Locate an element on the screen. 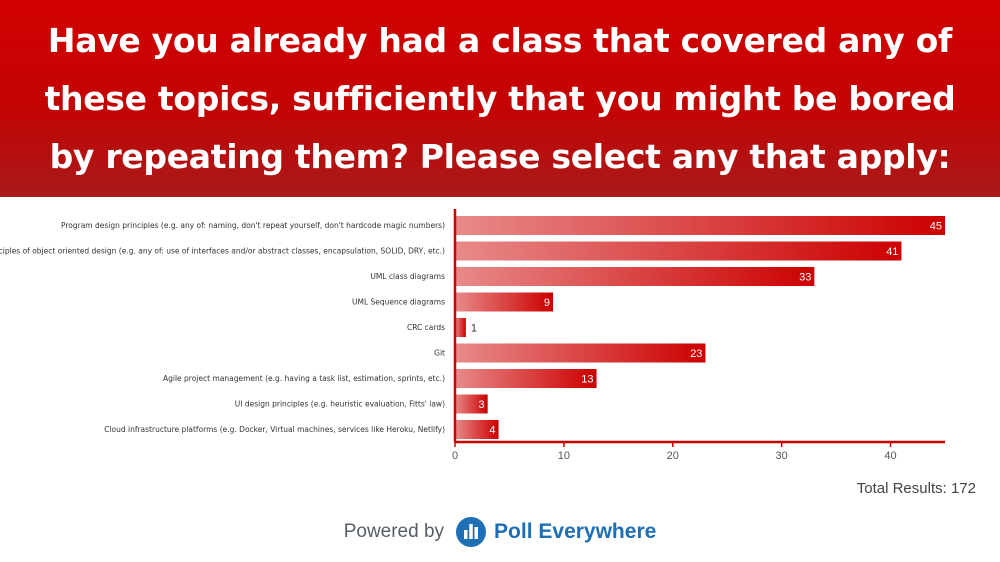 The width and height of the screenshot is (1000, 562). value-label-5: 23 is located at coordinates (696, 354).